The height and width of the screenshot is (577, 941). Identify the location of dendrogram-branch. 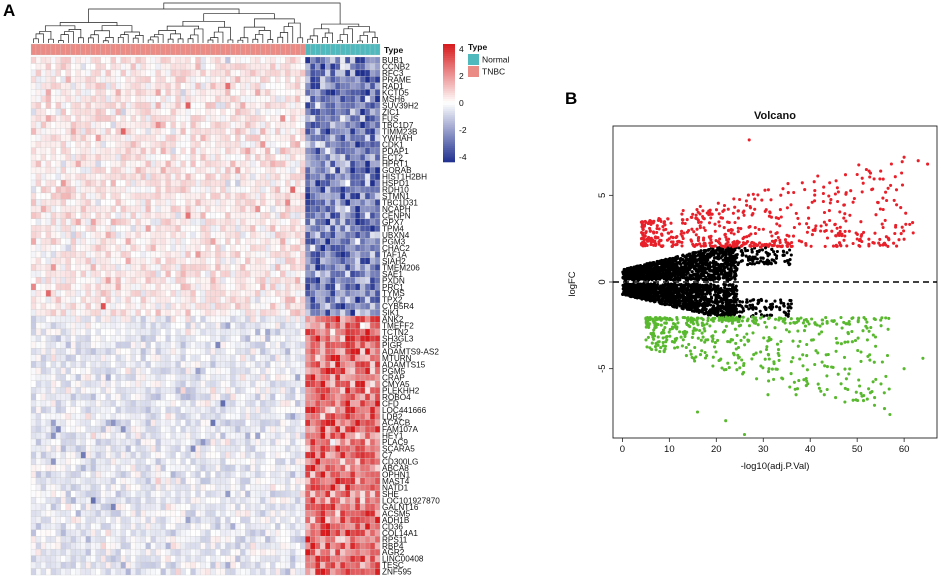
(343, 38).